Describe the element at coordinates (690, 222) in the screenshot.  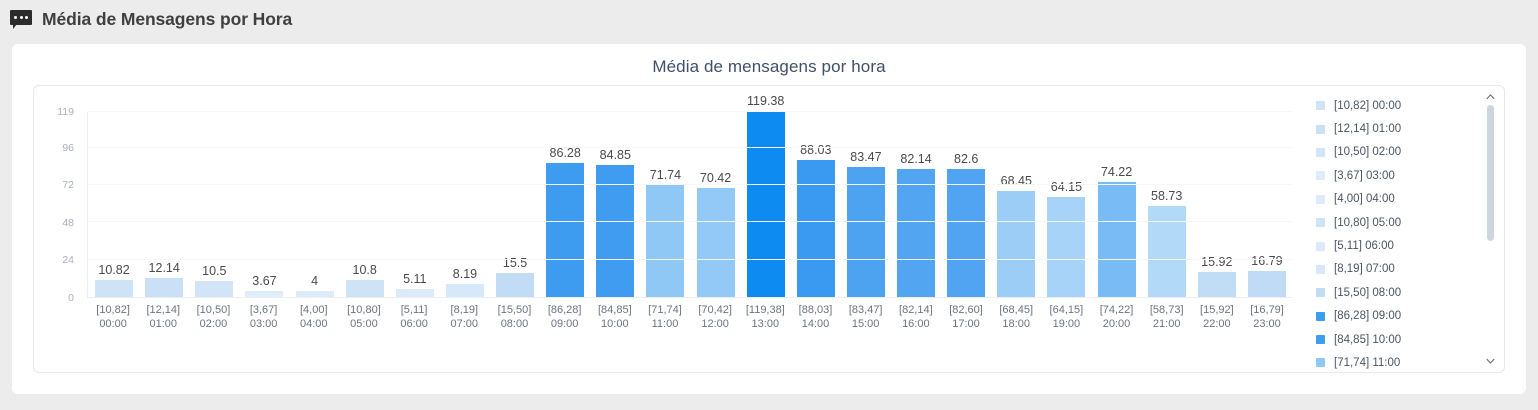
I see `gridline` at that location.